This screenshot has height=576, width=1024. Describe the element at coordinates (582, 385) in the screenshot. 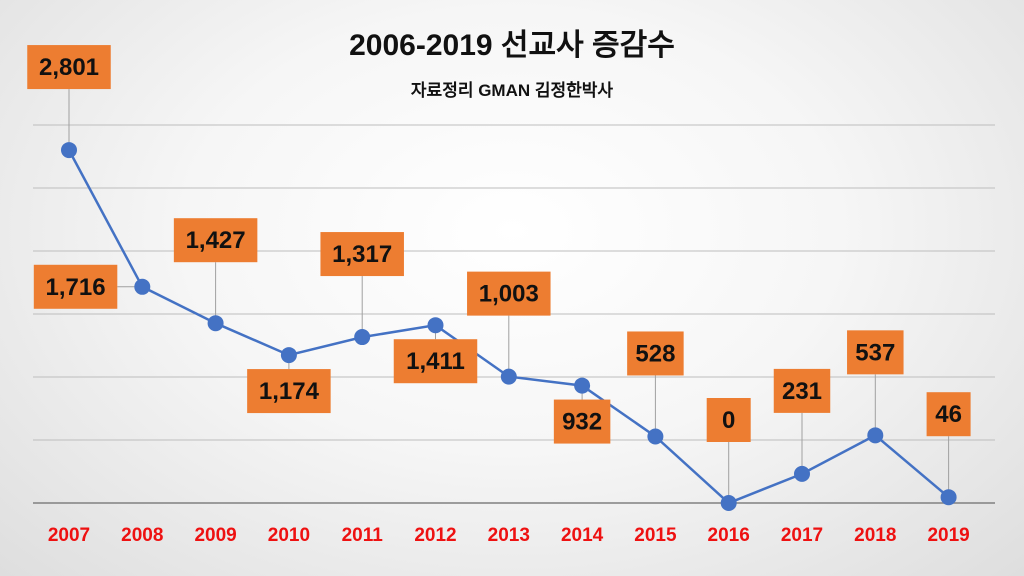

I see `data-point-2014` at that location.